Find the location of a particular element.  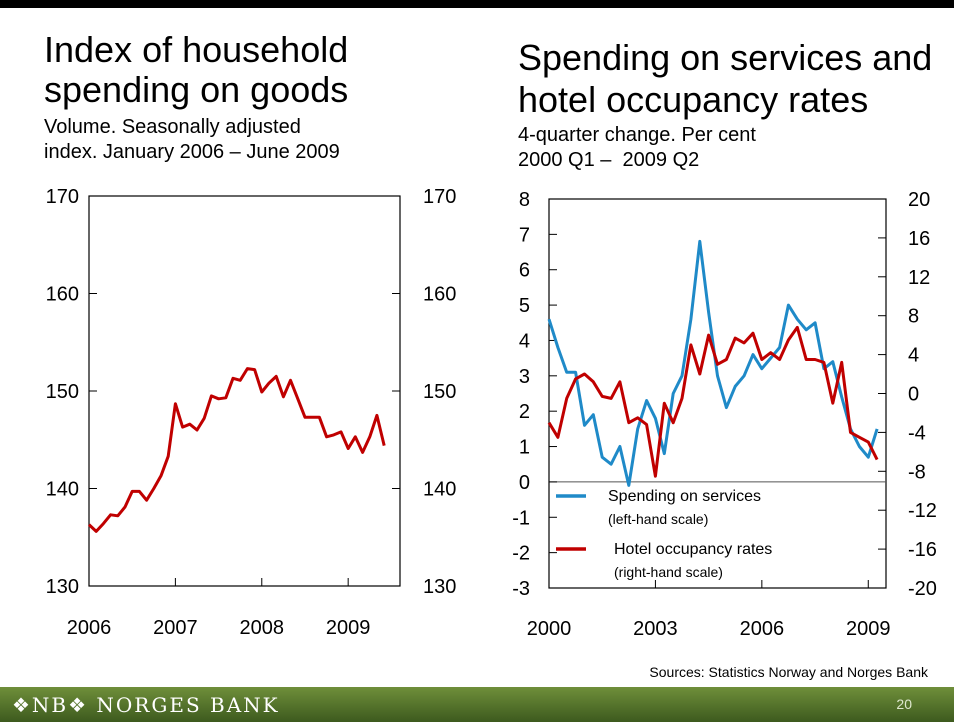

xtick-label: 2007 is located at coordinates (175, 628).